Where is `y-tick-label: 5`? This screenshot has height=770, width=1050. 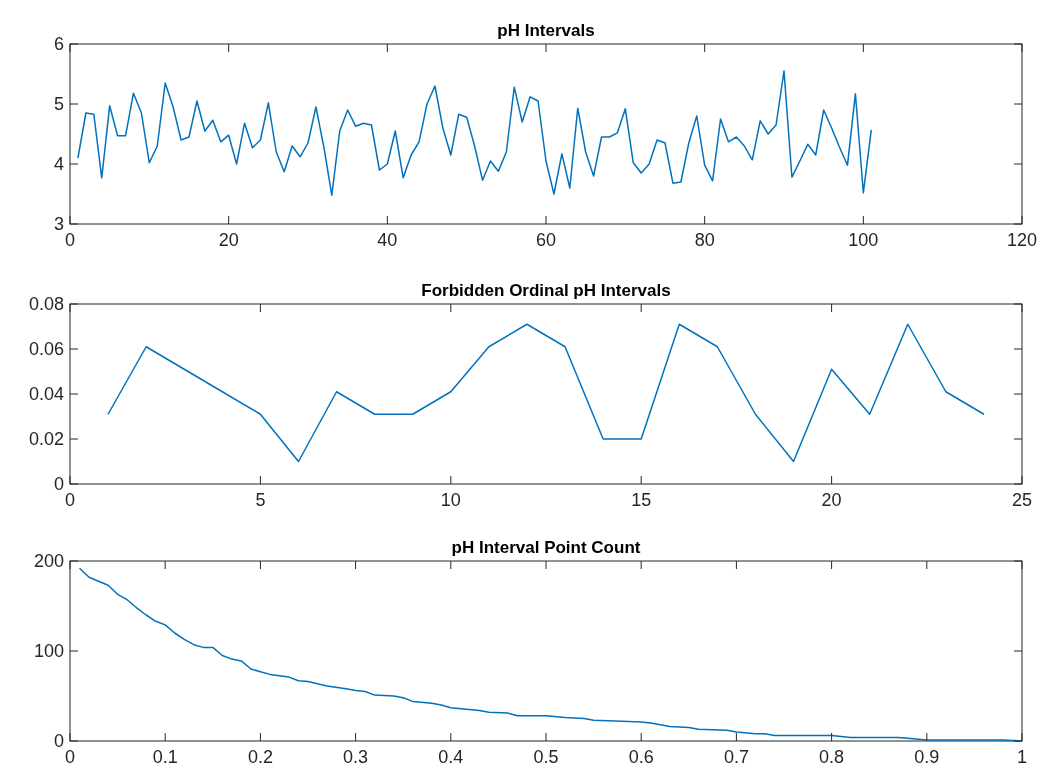 y-tick-label: 5 is located at coordinates (58, 104).